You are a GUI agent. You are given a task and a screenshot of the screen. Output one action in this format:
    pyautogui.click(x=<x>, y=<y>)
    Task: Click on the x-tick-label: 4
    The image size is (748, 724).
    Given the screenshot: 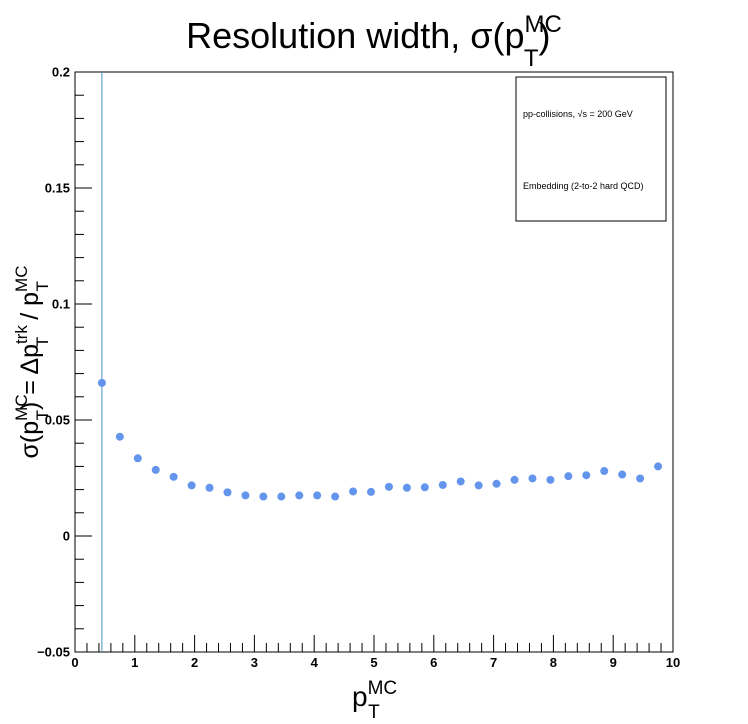 What is the action you would take?
    pyautogui.click(x=315, y=662)
    